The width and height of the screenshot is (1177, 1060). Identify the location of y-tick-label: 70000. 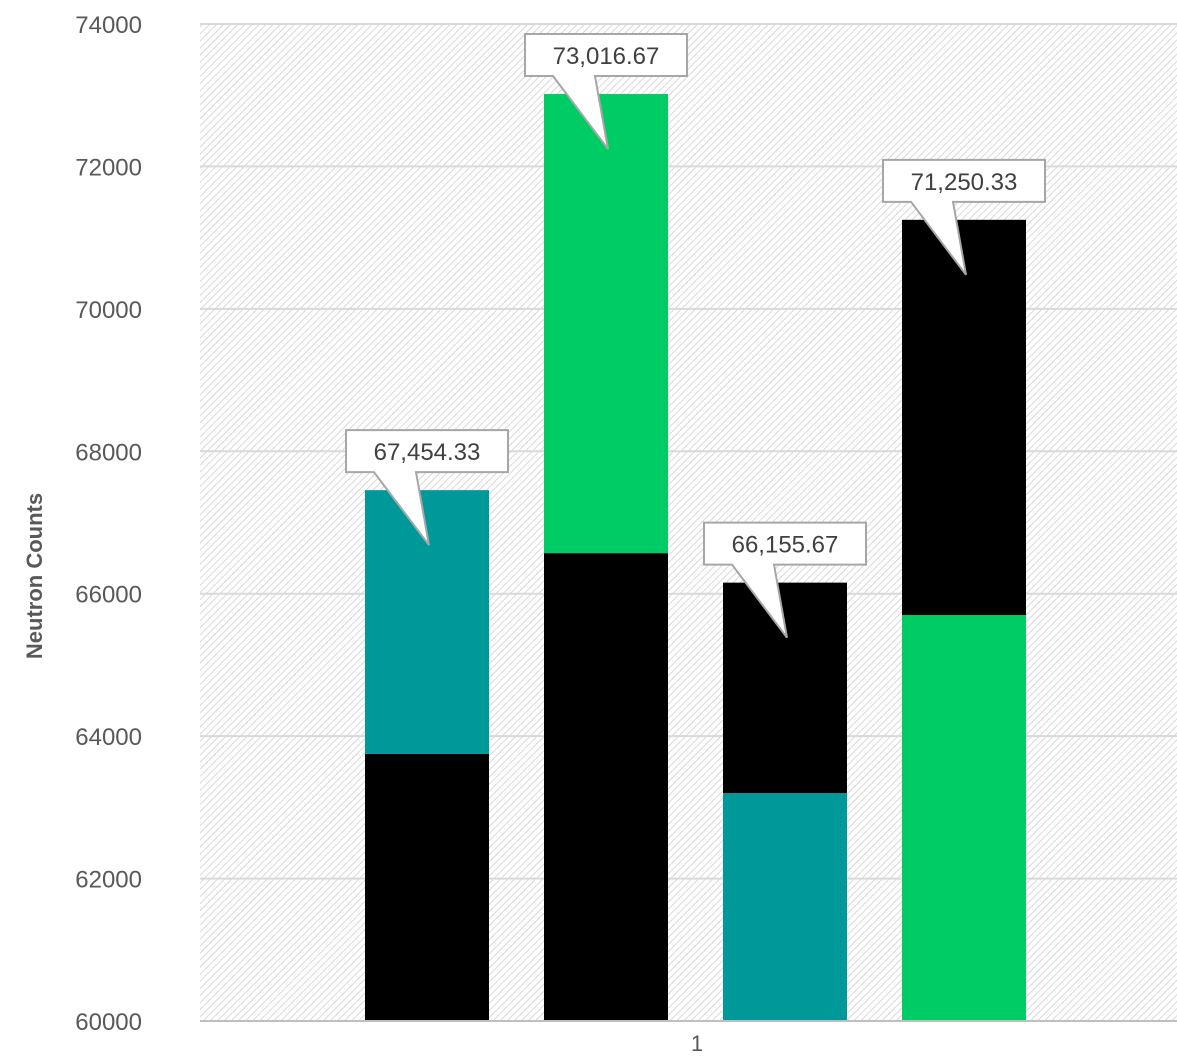
(108, 310).